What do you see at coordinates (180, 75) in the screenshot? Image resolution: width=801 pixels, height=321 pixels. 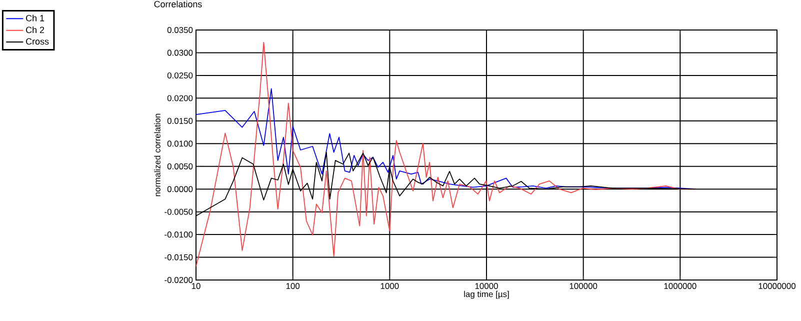 I see `y-tick-label: 0.0250` at bounding box center [180, 75].